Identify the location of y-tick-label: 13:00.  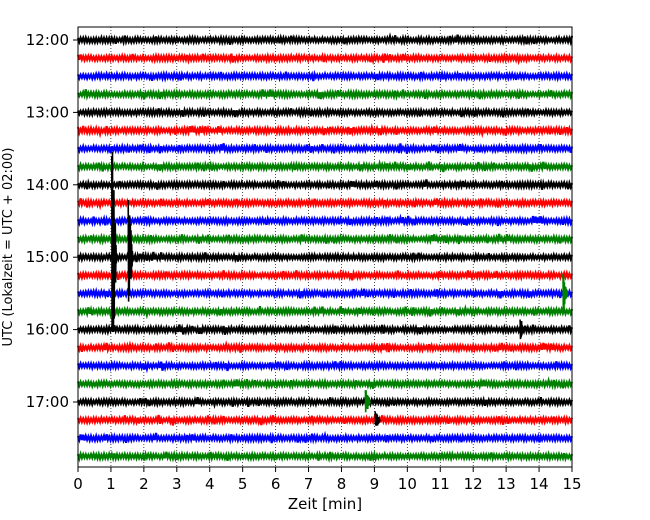
(47, 112).